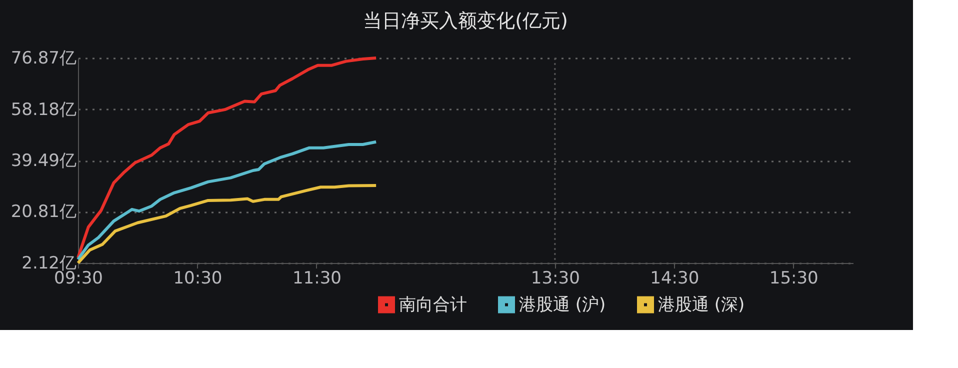 The width and height of the screenshot is (958, 368). Describe the element at coordinates (43, 161) in the screenshot. I see `y-tick-label: 39.49亿` at that location.